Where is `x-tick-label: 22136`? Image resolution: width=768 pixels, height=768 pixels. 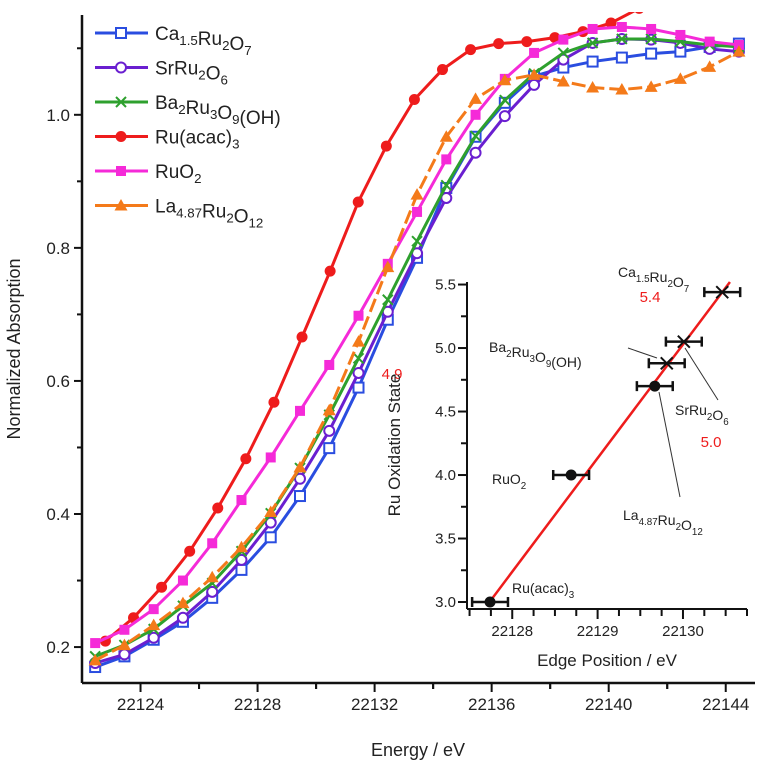
x-tick-label: 22136 is located at coordinates (491, 704).